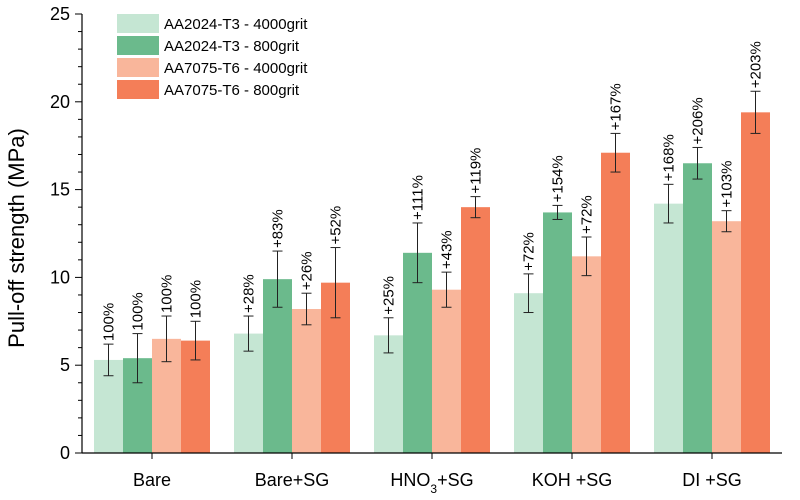  What do you see at coordinates (336, 225) in the screenshot?
I see `data-label: +52%` at bounding box center [336, 225].